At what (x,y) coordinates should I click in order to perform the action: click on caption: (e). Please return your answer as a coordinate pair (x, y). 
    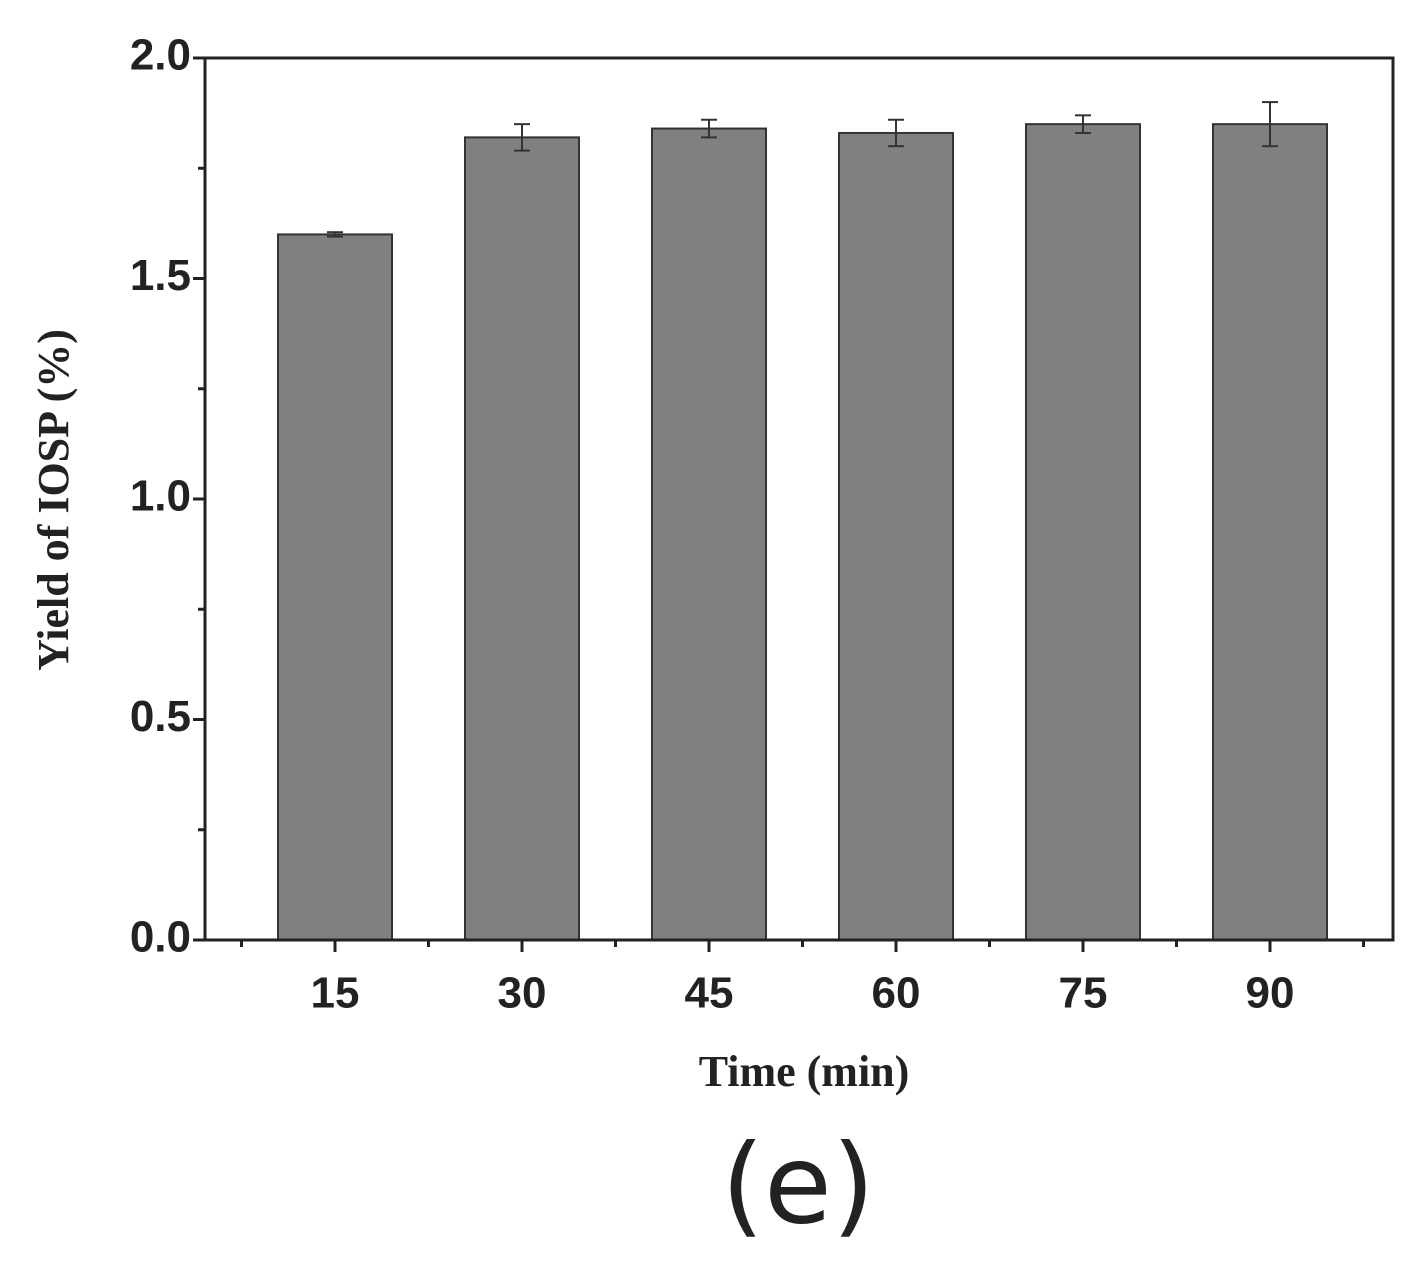
    Looking at the image, I should click on (798, 1184).